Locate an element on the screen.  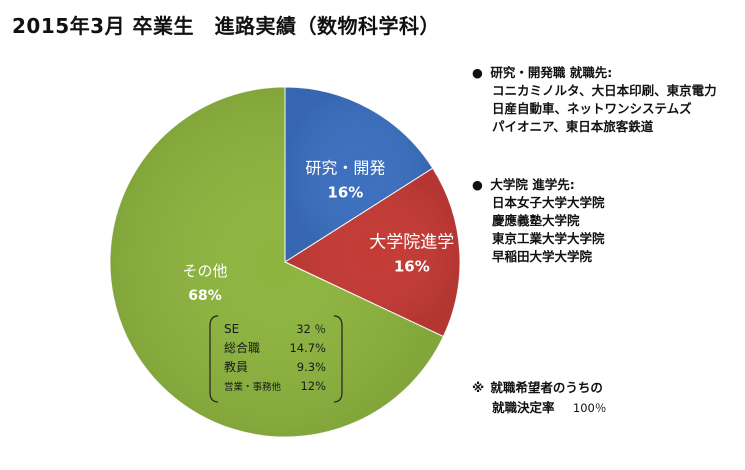
breakdown-item-label: SE is located at coordinates (231, 329).